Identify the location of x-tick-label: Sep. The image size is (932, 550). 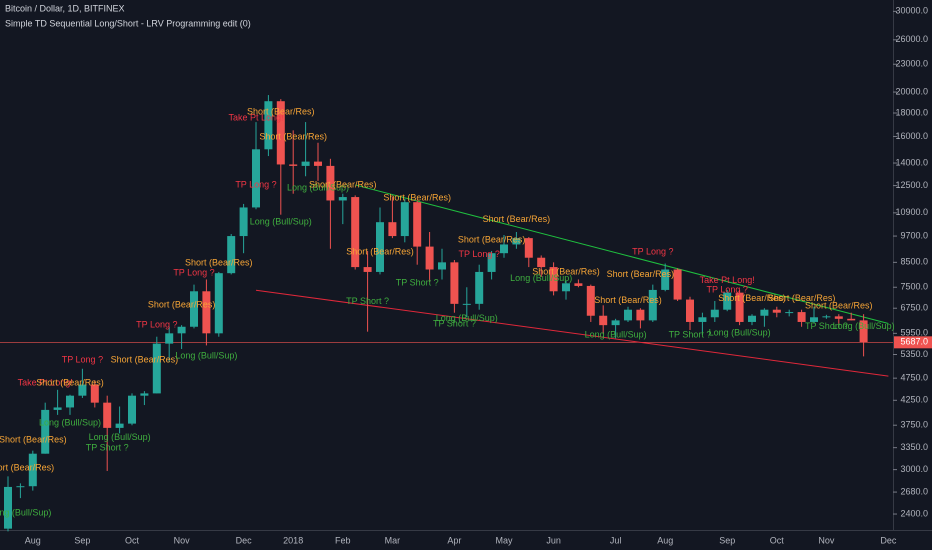
(727, 540).